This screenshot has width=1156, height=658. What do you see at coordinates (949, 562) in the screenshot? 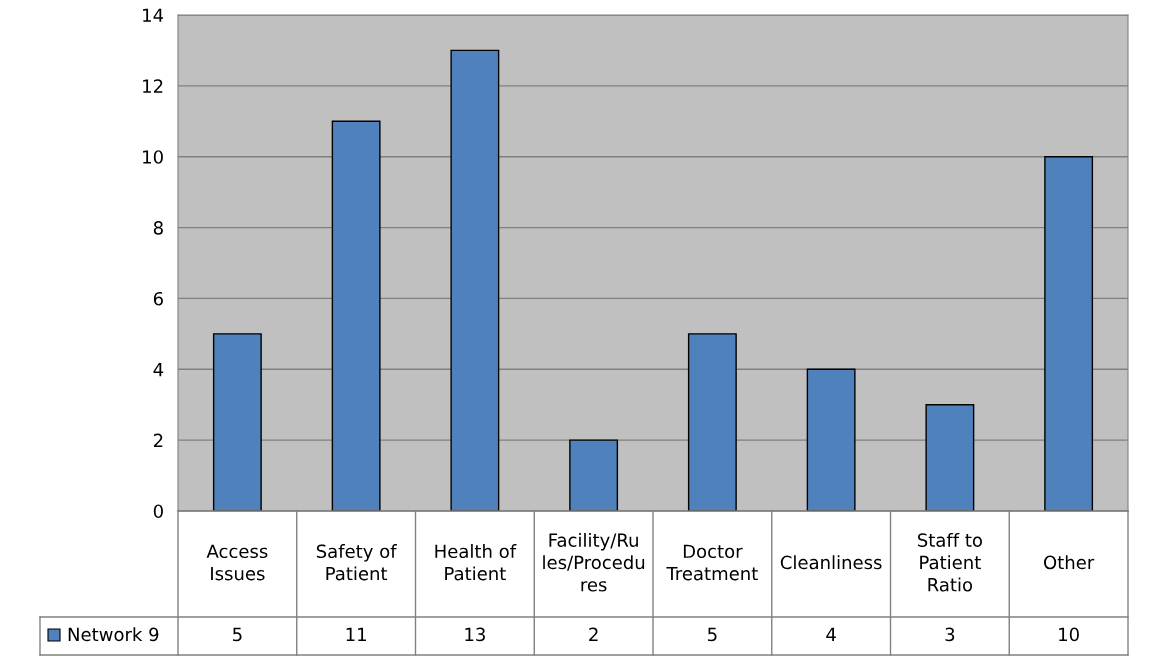
I see `x-tick-label: Staff to Patient Ratio` at bounding box center [949, 562].